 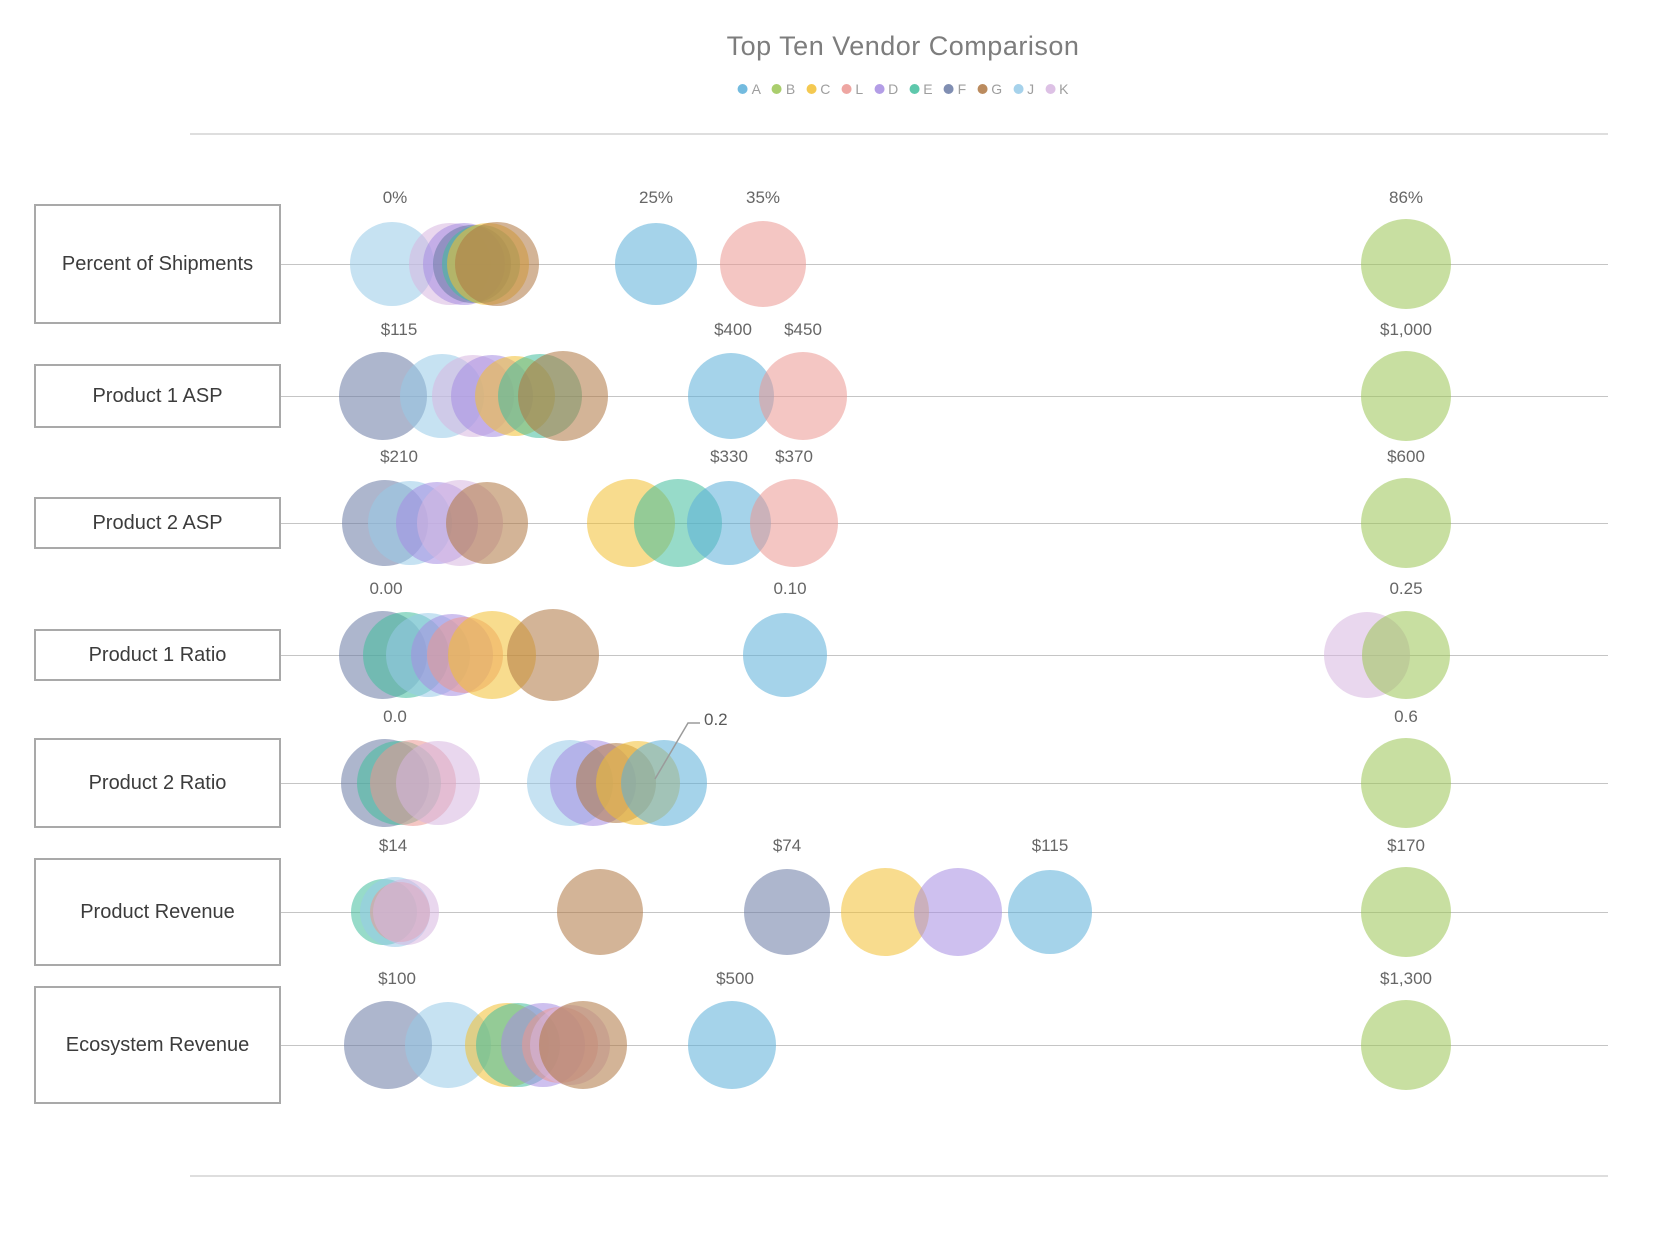 I want to click on value-label: $170, so click(x=1406, y=845).